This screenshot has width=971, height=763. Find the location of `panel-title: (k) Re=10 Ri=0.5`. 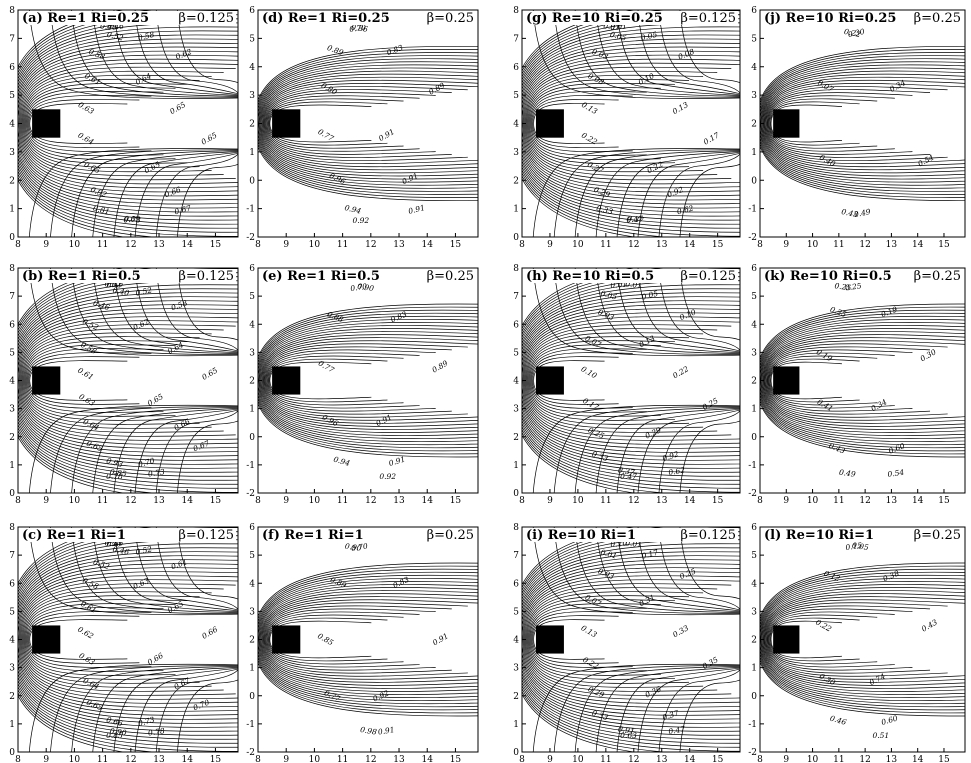

panel-title: (k) Re=10 Ri=0.5 is located at coordinates (828, 276).